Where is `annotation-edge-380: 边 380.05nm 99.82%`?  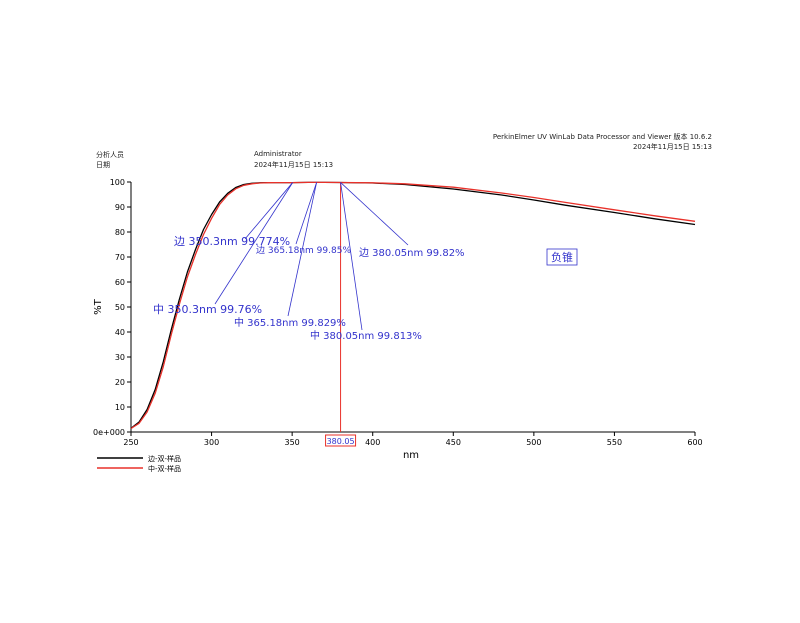 annotation-edge-380: 边 380.05nm 99.82% is located at coordinates (412, 253).